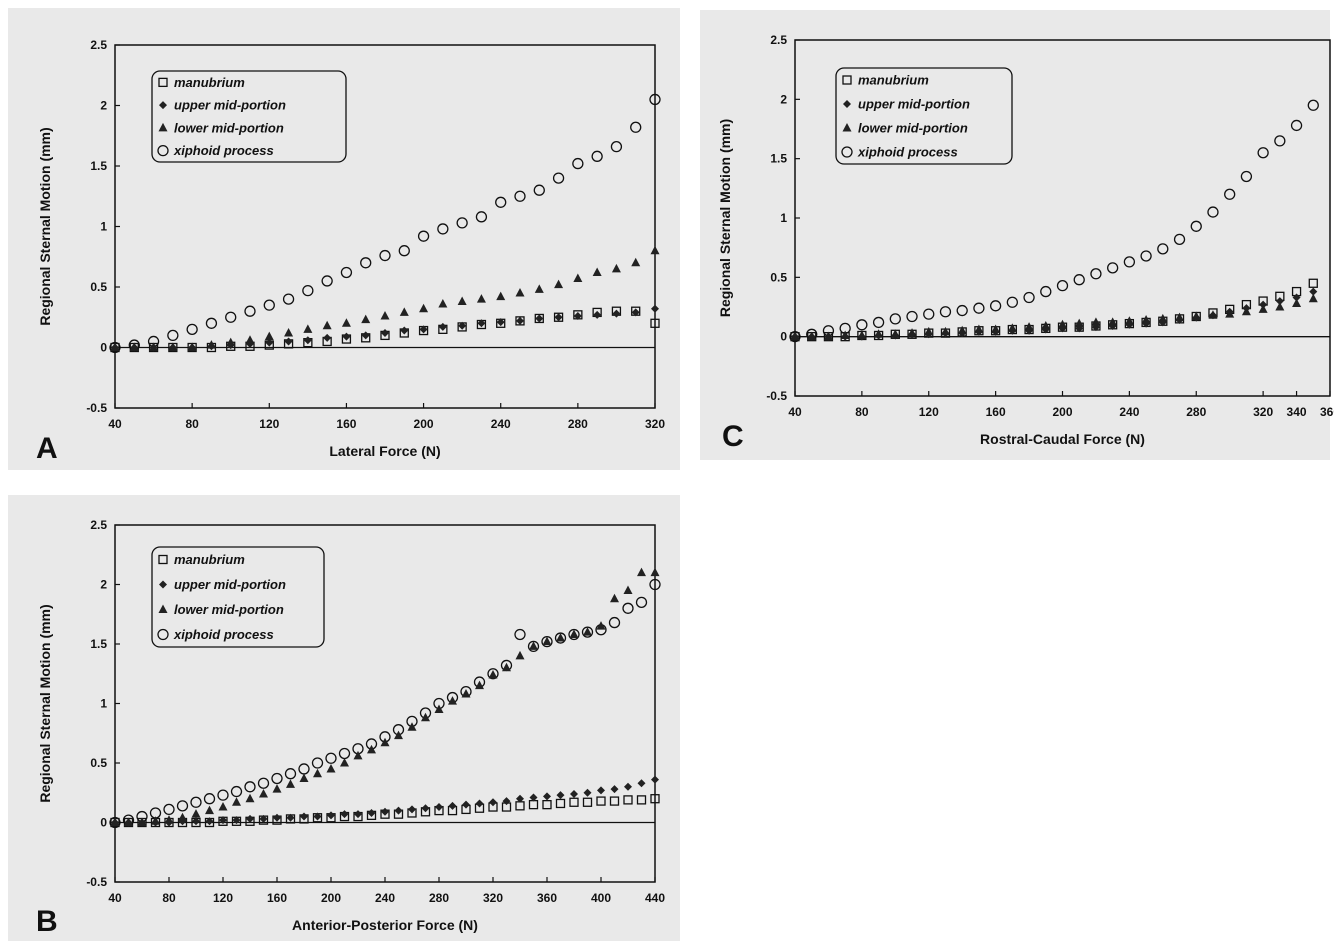  Describe the element at coordinates (98, 45) in the screenshot. I see `chart-a-ytick-label: 2.5` at that location.